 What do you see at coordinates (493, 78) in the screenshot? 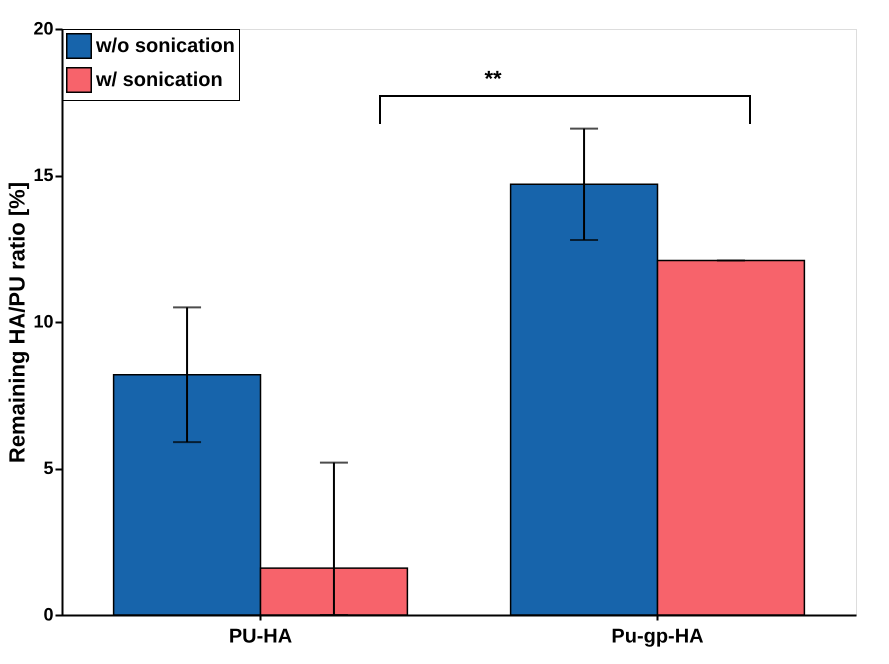
I see `annotation: **` at bounding box center [493, 78].